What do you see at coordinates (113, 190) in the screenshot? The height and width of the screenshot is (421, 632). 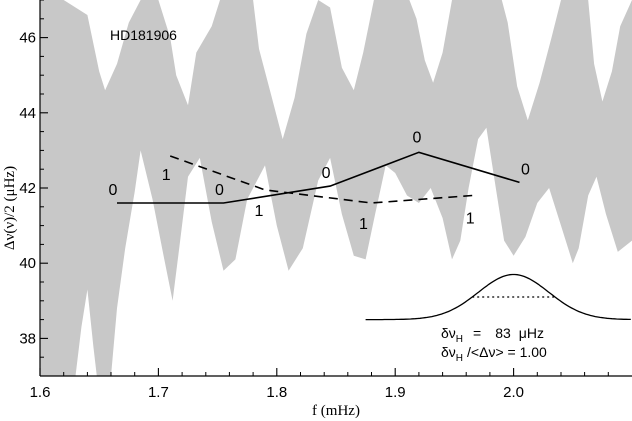 I see `point-label-0-0: 0` at bounding box center [113, 190].